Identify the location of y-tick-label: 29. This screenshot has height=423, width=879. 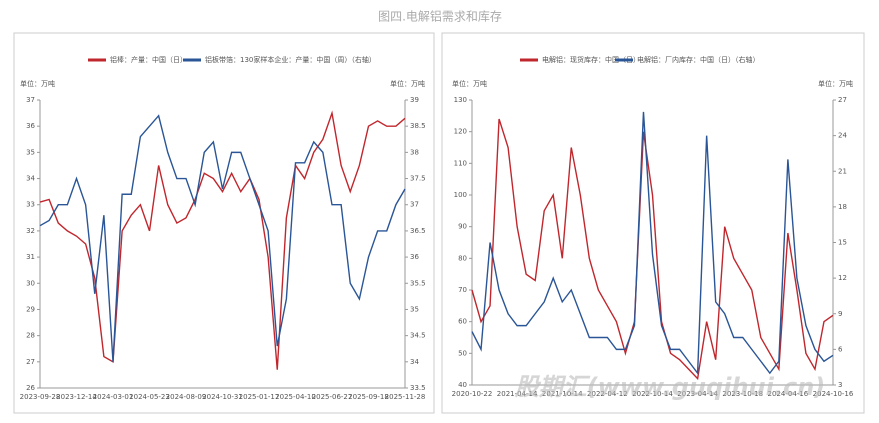
(30, 309).